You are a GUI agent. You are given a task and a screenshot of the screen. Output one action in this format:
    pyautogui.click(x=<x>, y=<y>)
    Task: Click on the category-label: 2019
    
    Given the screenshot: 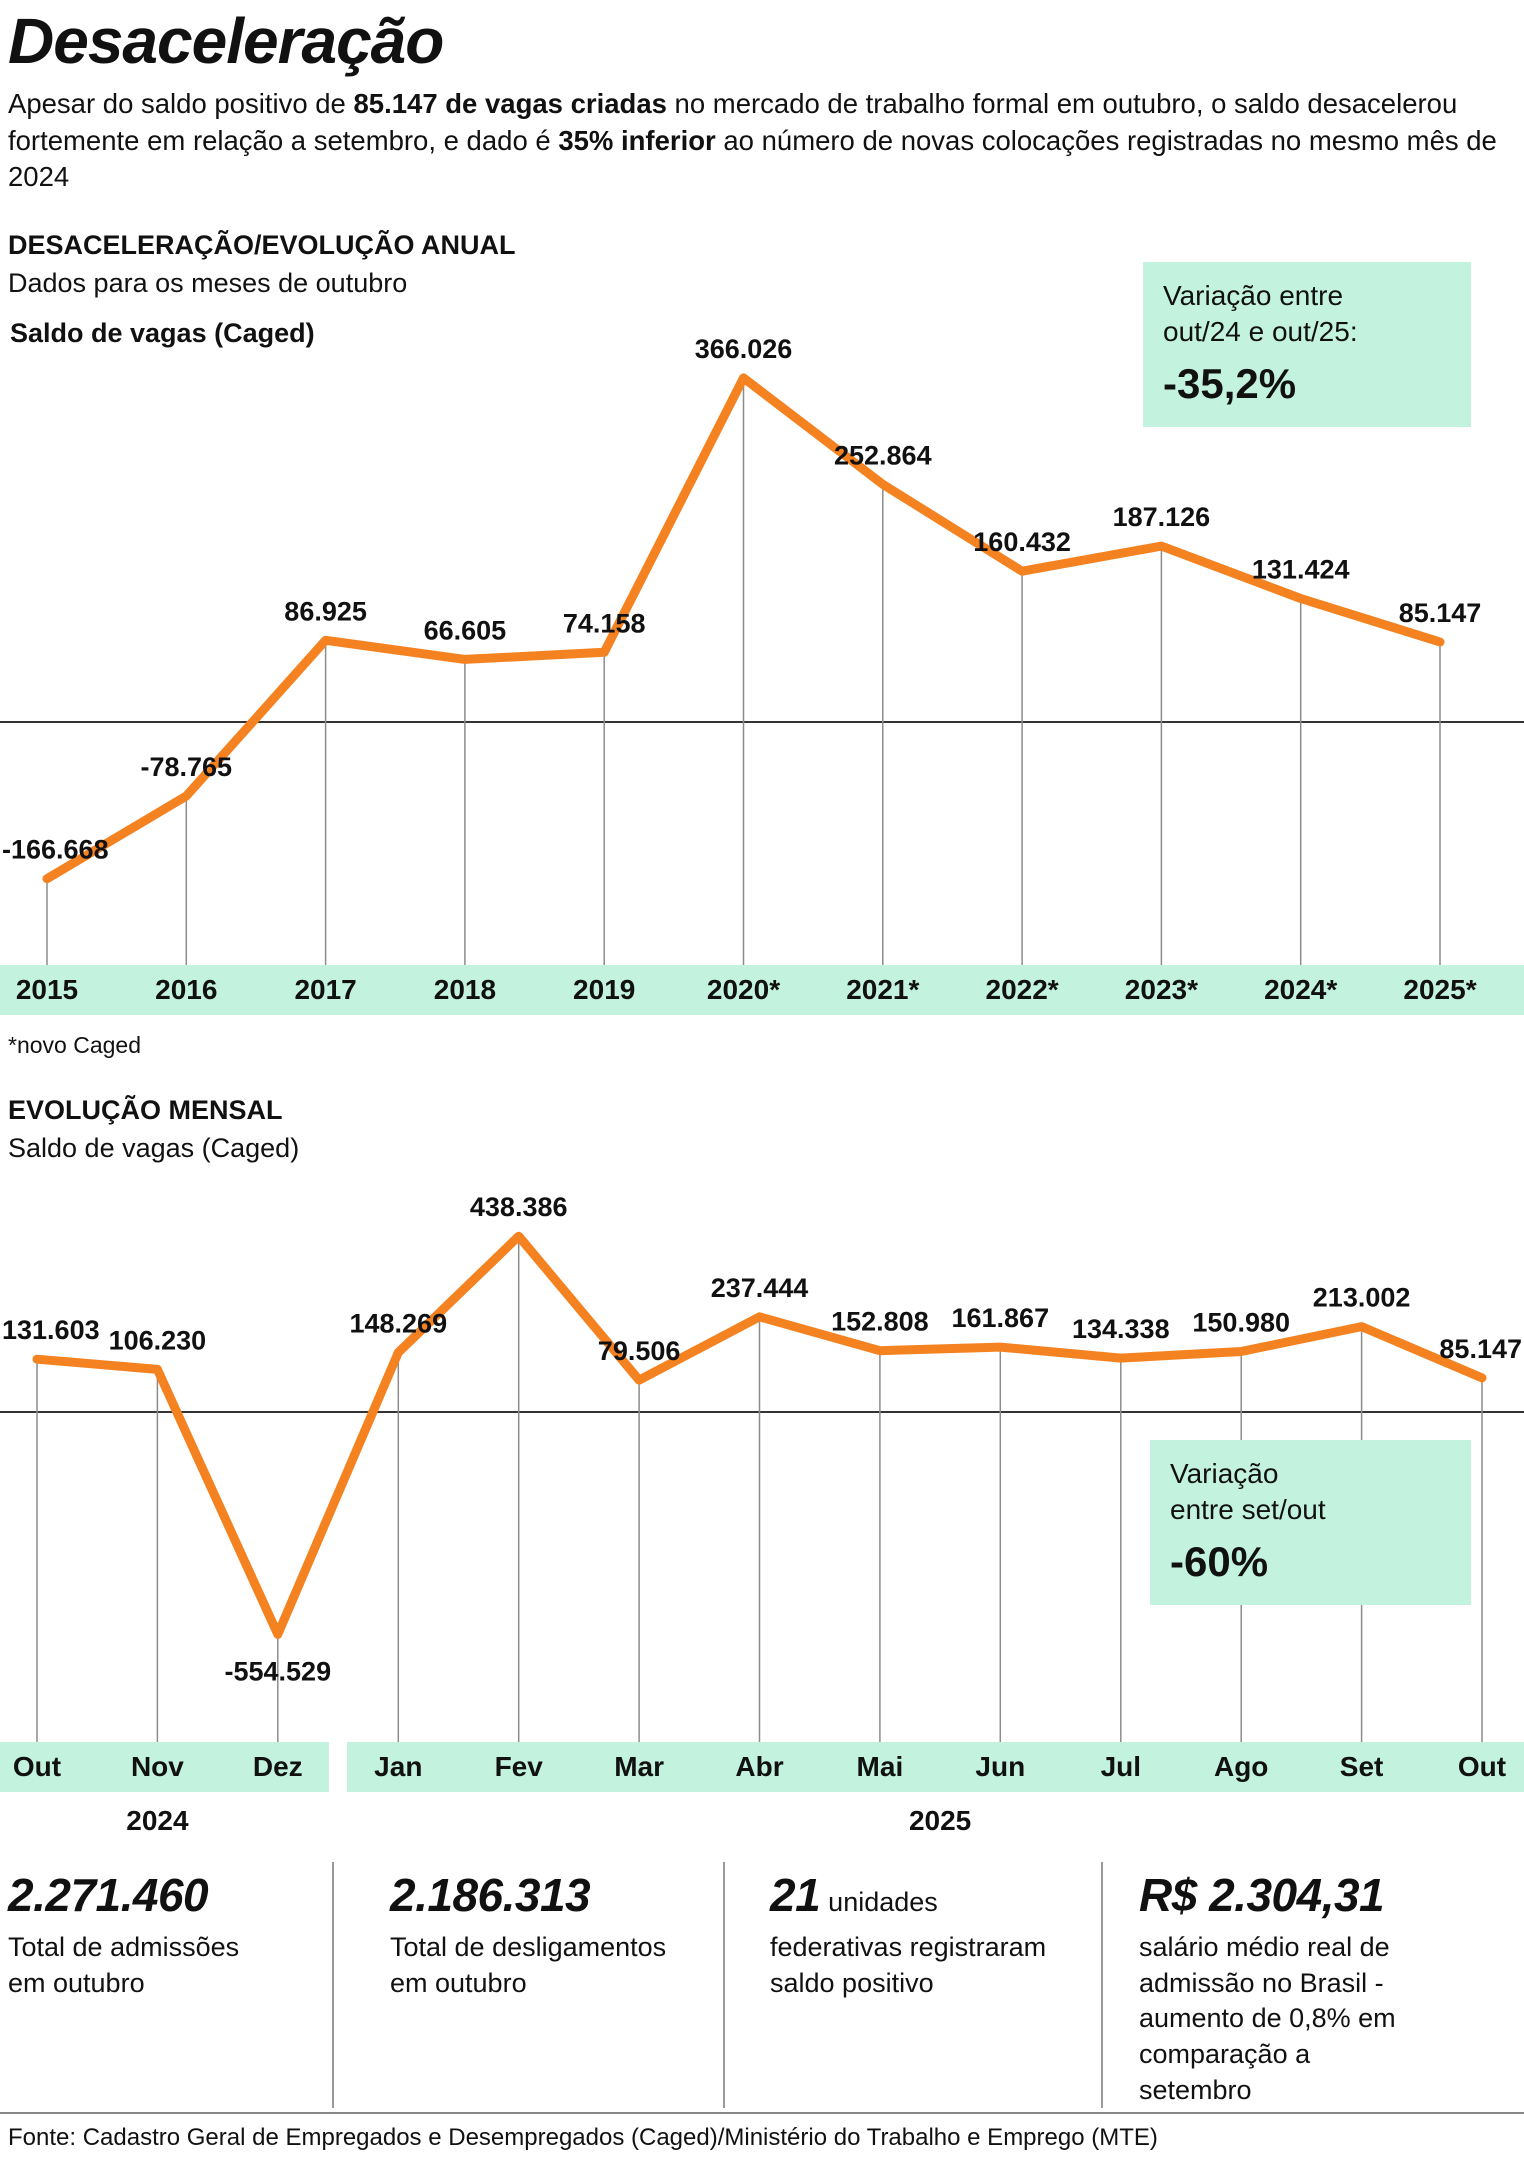 What is the action you would take?
    pyautogui.click(x=604, y=989)
    